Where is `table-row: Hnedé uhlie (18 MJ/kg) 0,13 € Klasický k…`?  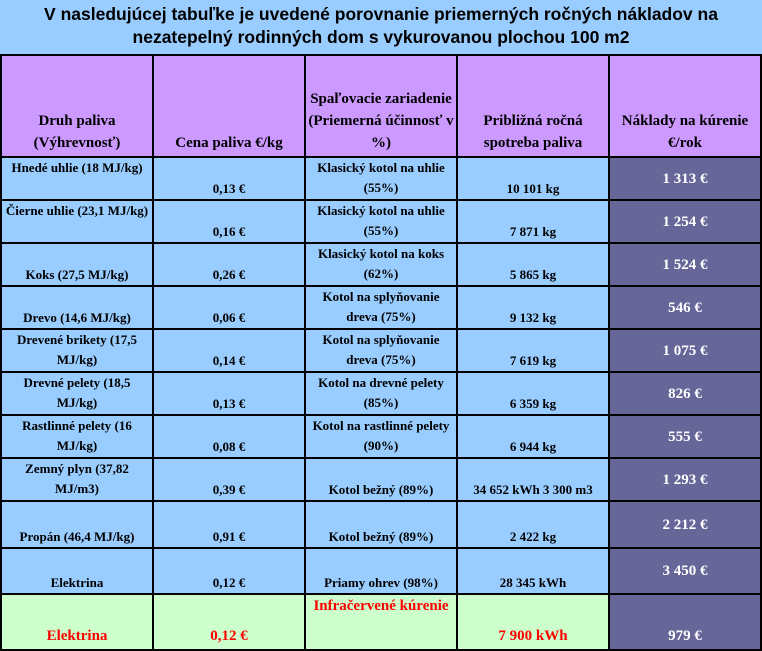 table-row: Hnedé uhlie (18 MJ/kg) 0,13 € Klasický k… is located at coordinates (381, 178).